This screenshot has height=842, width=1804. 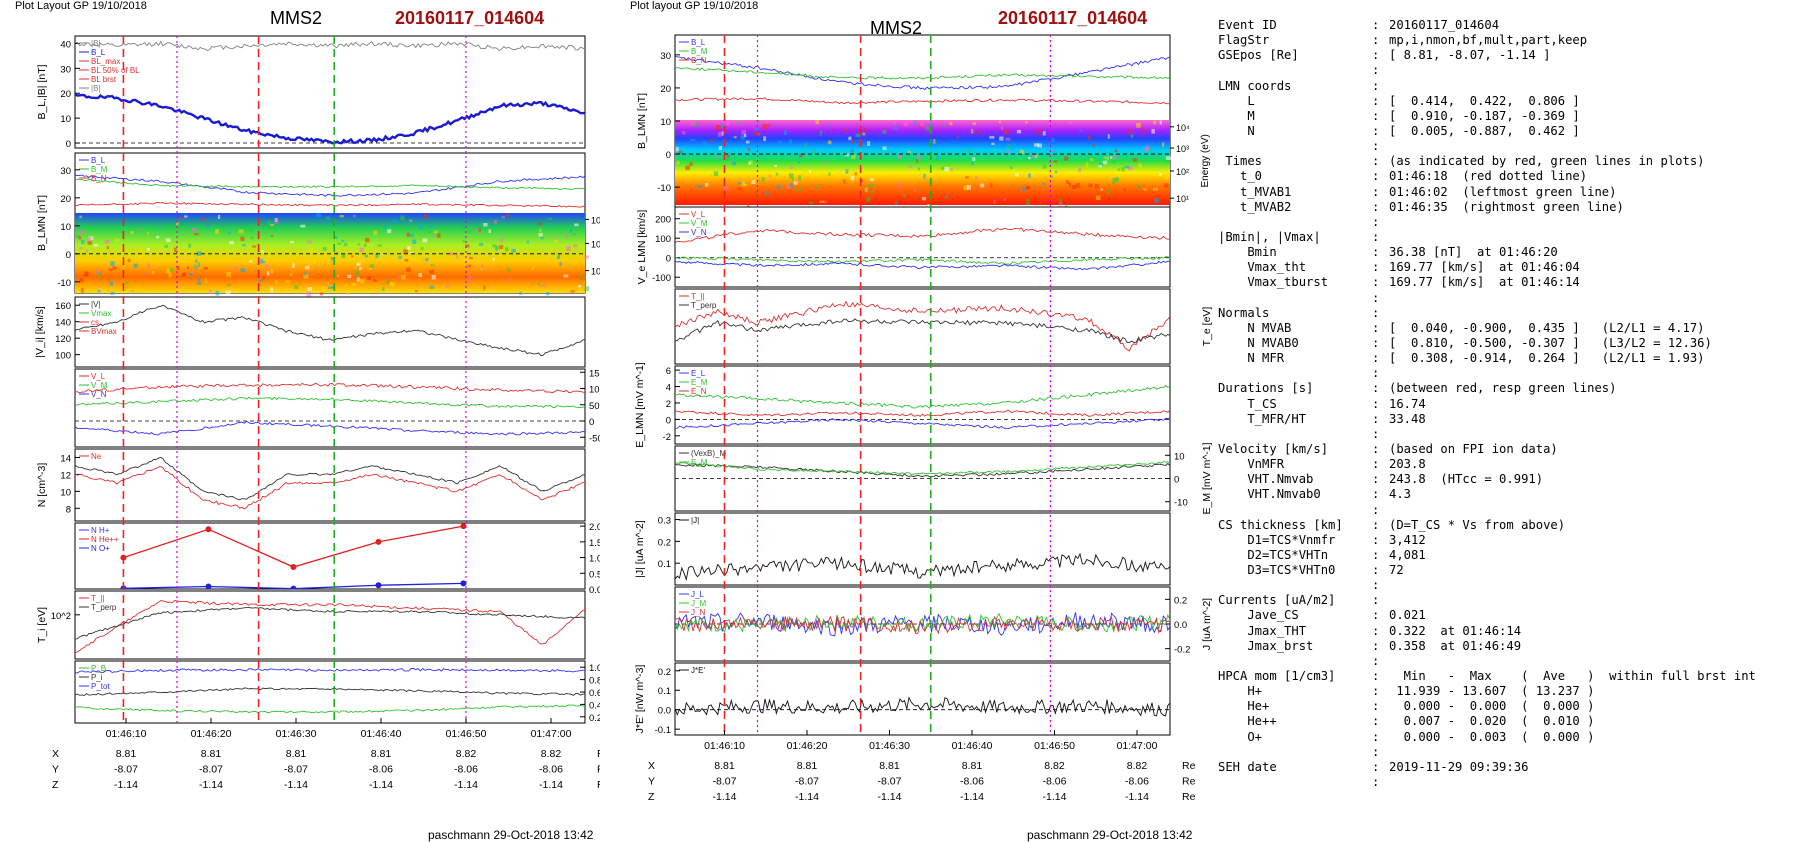 I want to click on position-value: 8.82, so click(x=466, y=754).